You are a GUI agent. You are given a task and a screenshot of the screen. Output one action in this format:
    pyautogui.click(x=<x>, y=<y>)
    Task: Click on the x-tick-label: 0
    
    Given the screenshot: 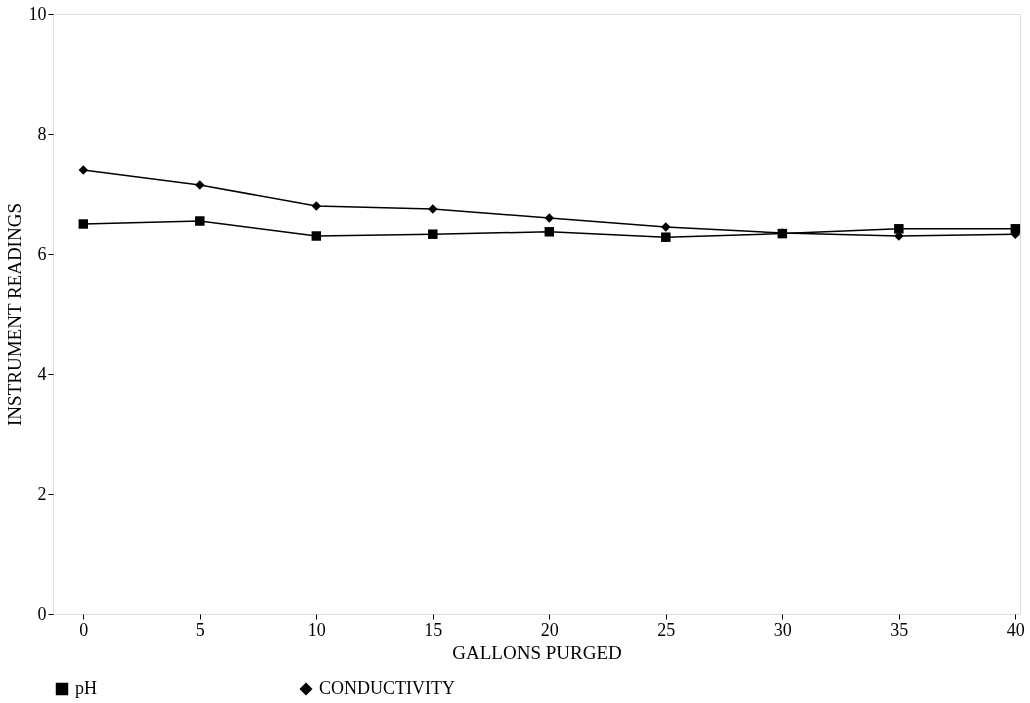 What is the action you would take?
    pyautogui.click(x=84, y=629)
    